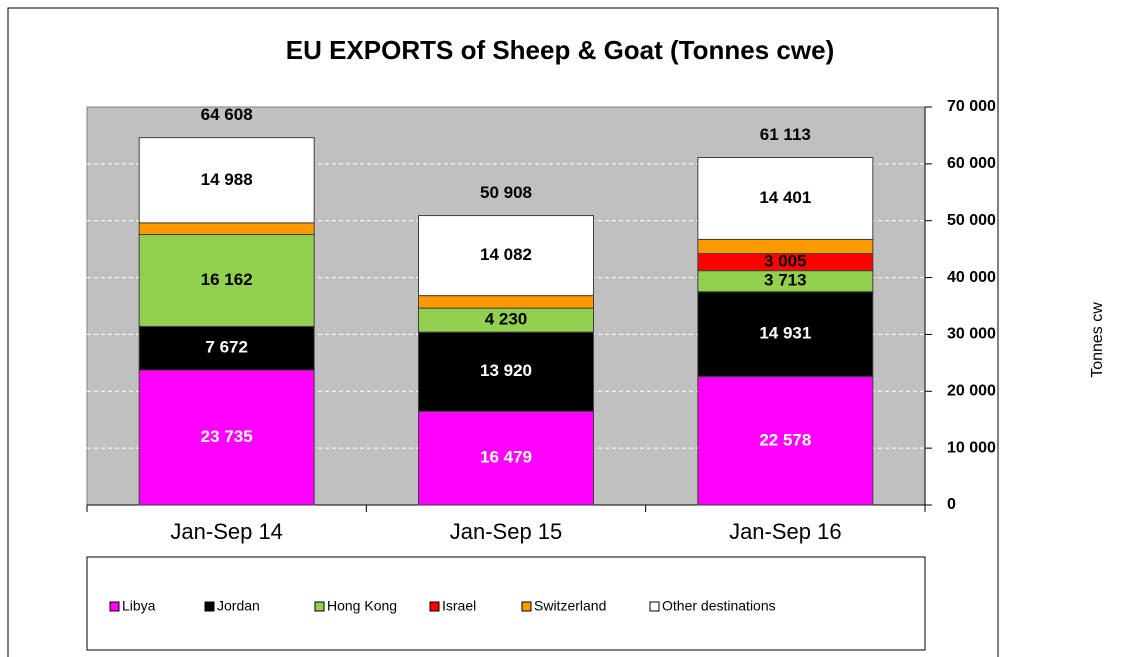 The height and width of the screenshot is (657, 1128). I want to click on value-label: 14 931, so click(785, 333).